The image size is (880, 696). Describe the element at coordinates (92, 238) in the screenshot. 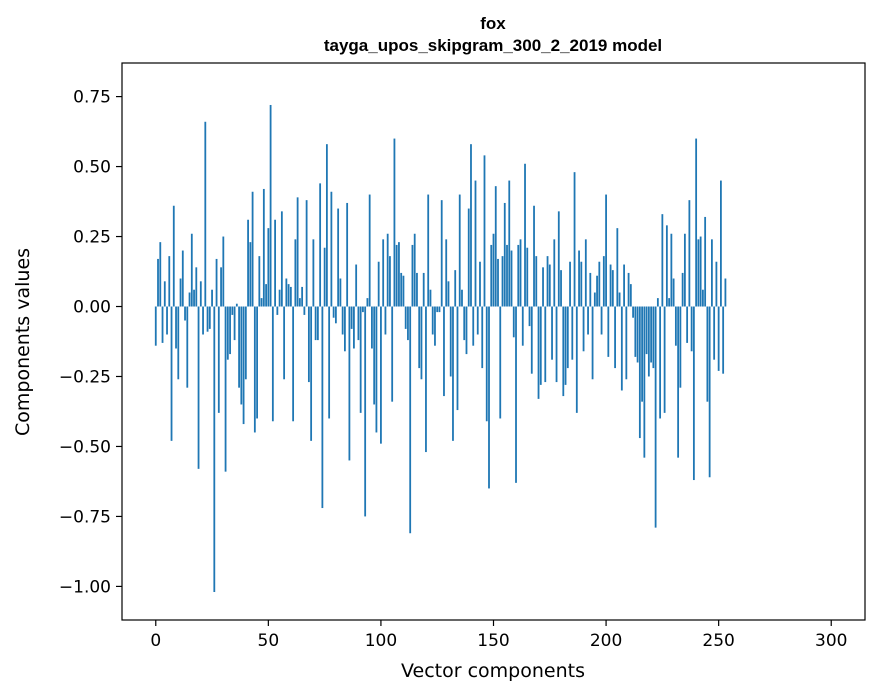

I see `y-tick-label: 0.25` at that location.